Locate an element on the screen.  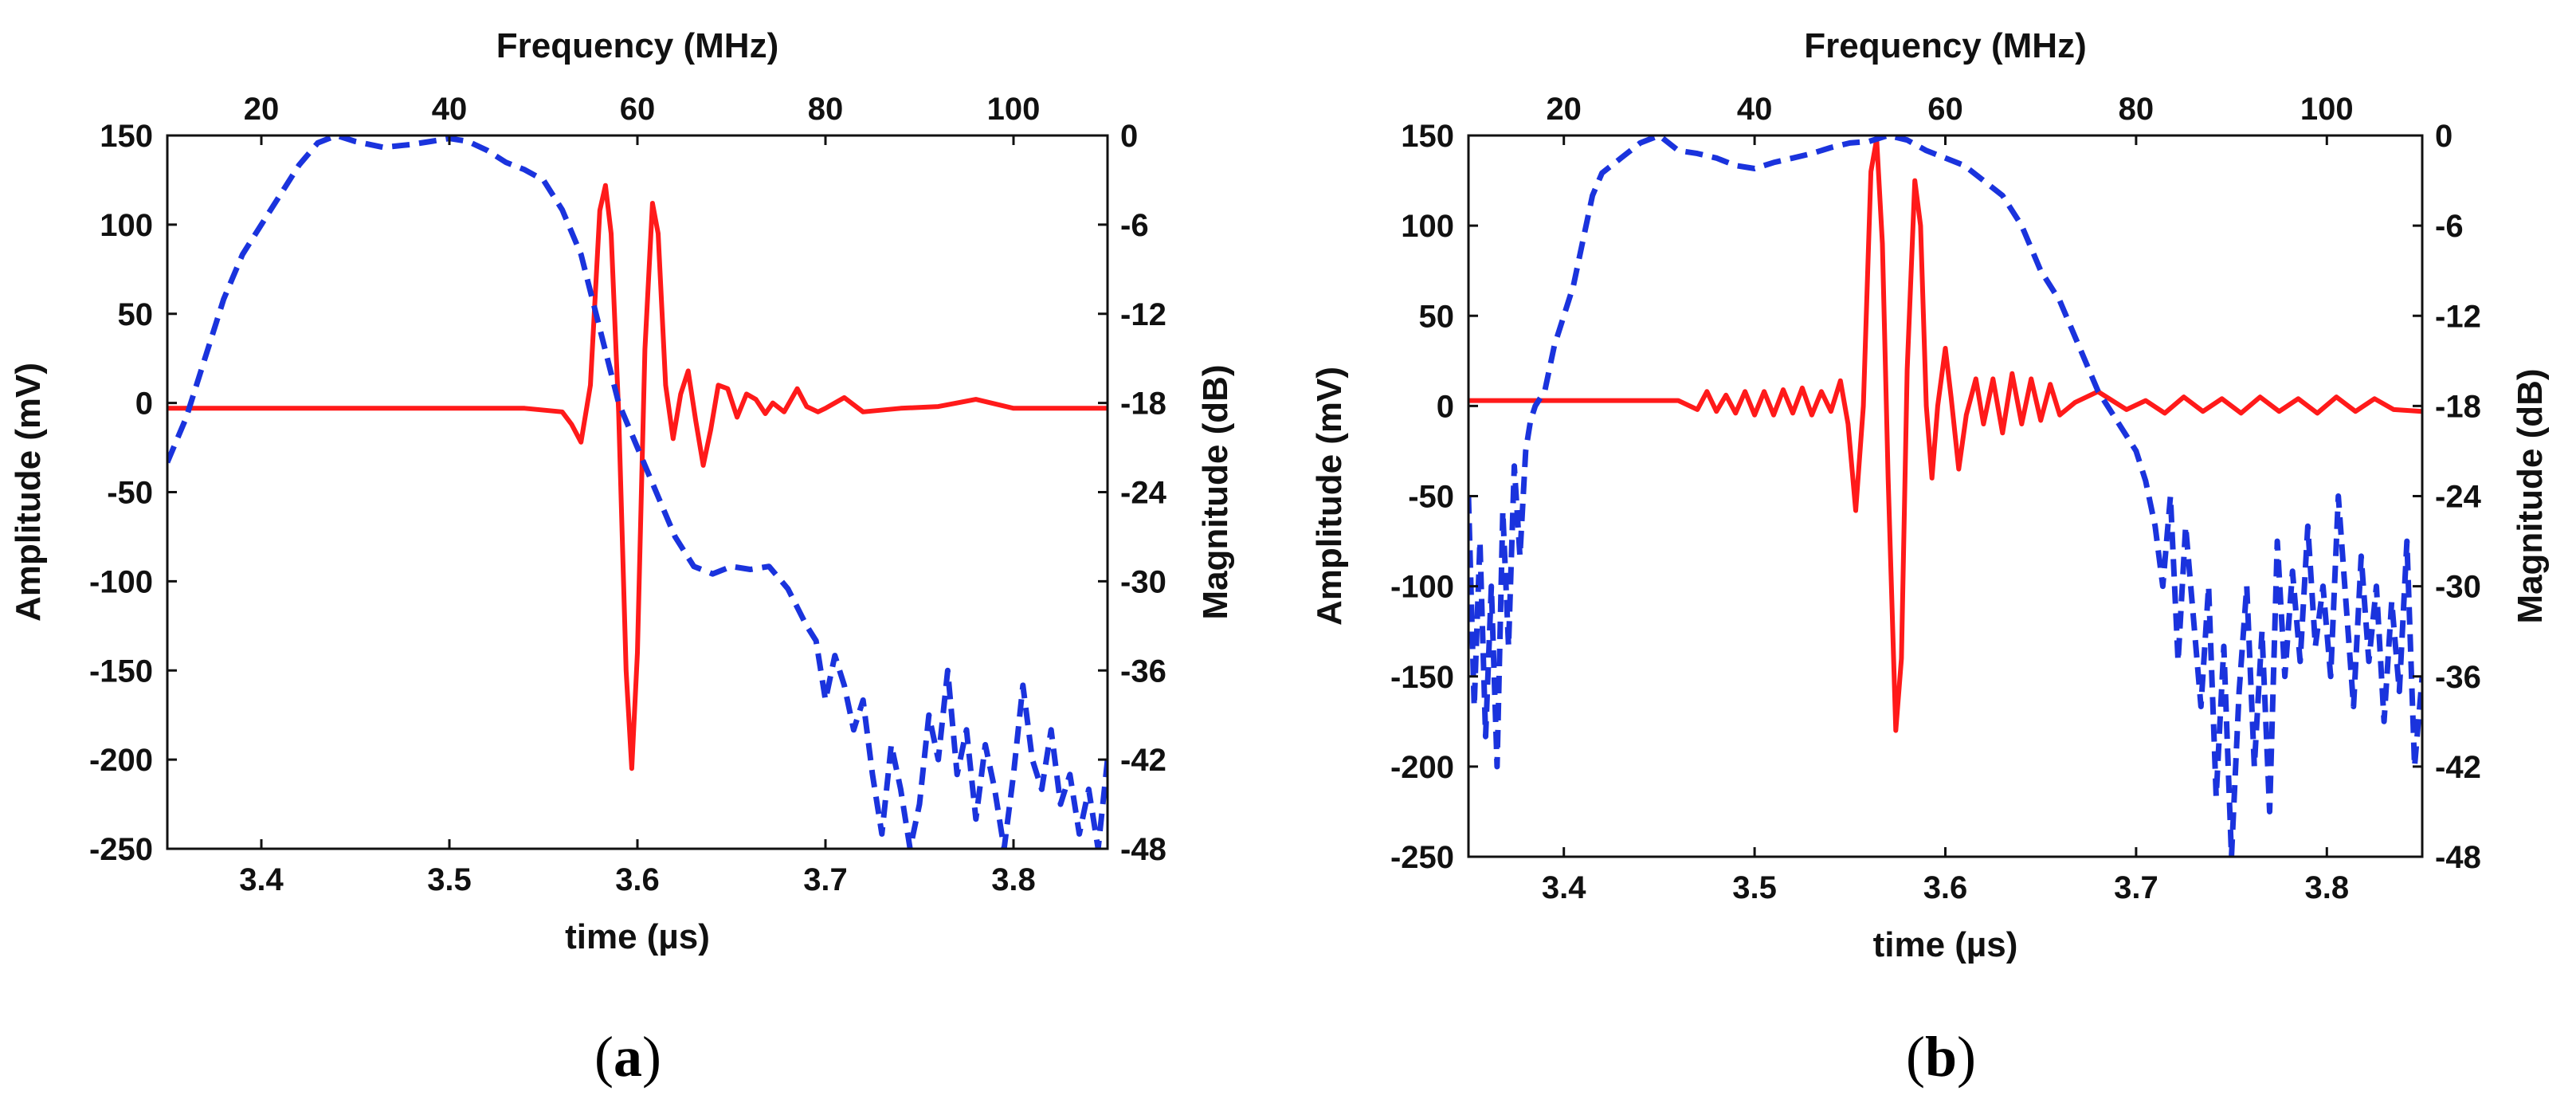
caption-b: (b) is located at coordinates (1941, 1057).